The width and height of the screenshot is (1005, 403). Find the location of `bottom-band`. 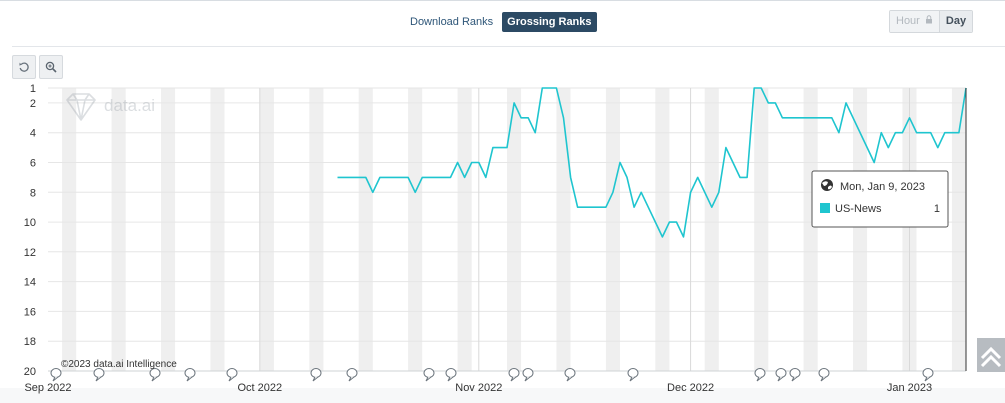

bottom-band is located at coordinates (502, 395).